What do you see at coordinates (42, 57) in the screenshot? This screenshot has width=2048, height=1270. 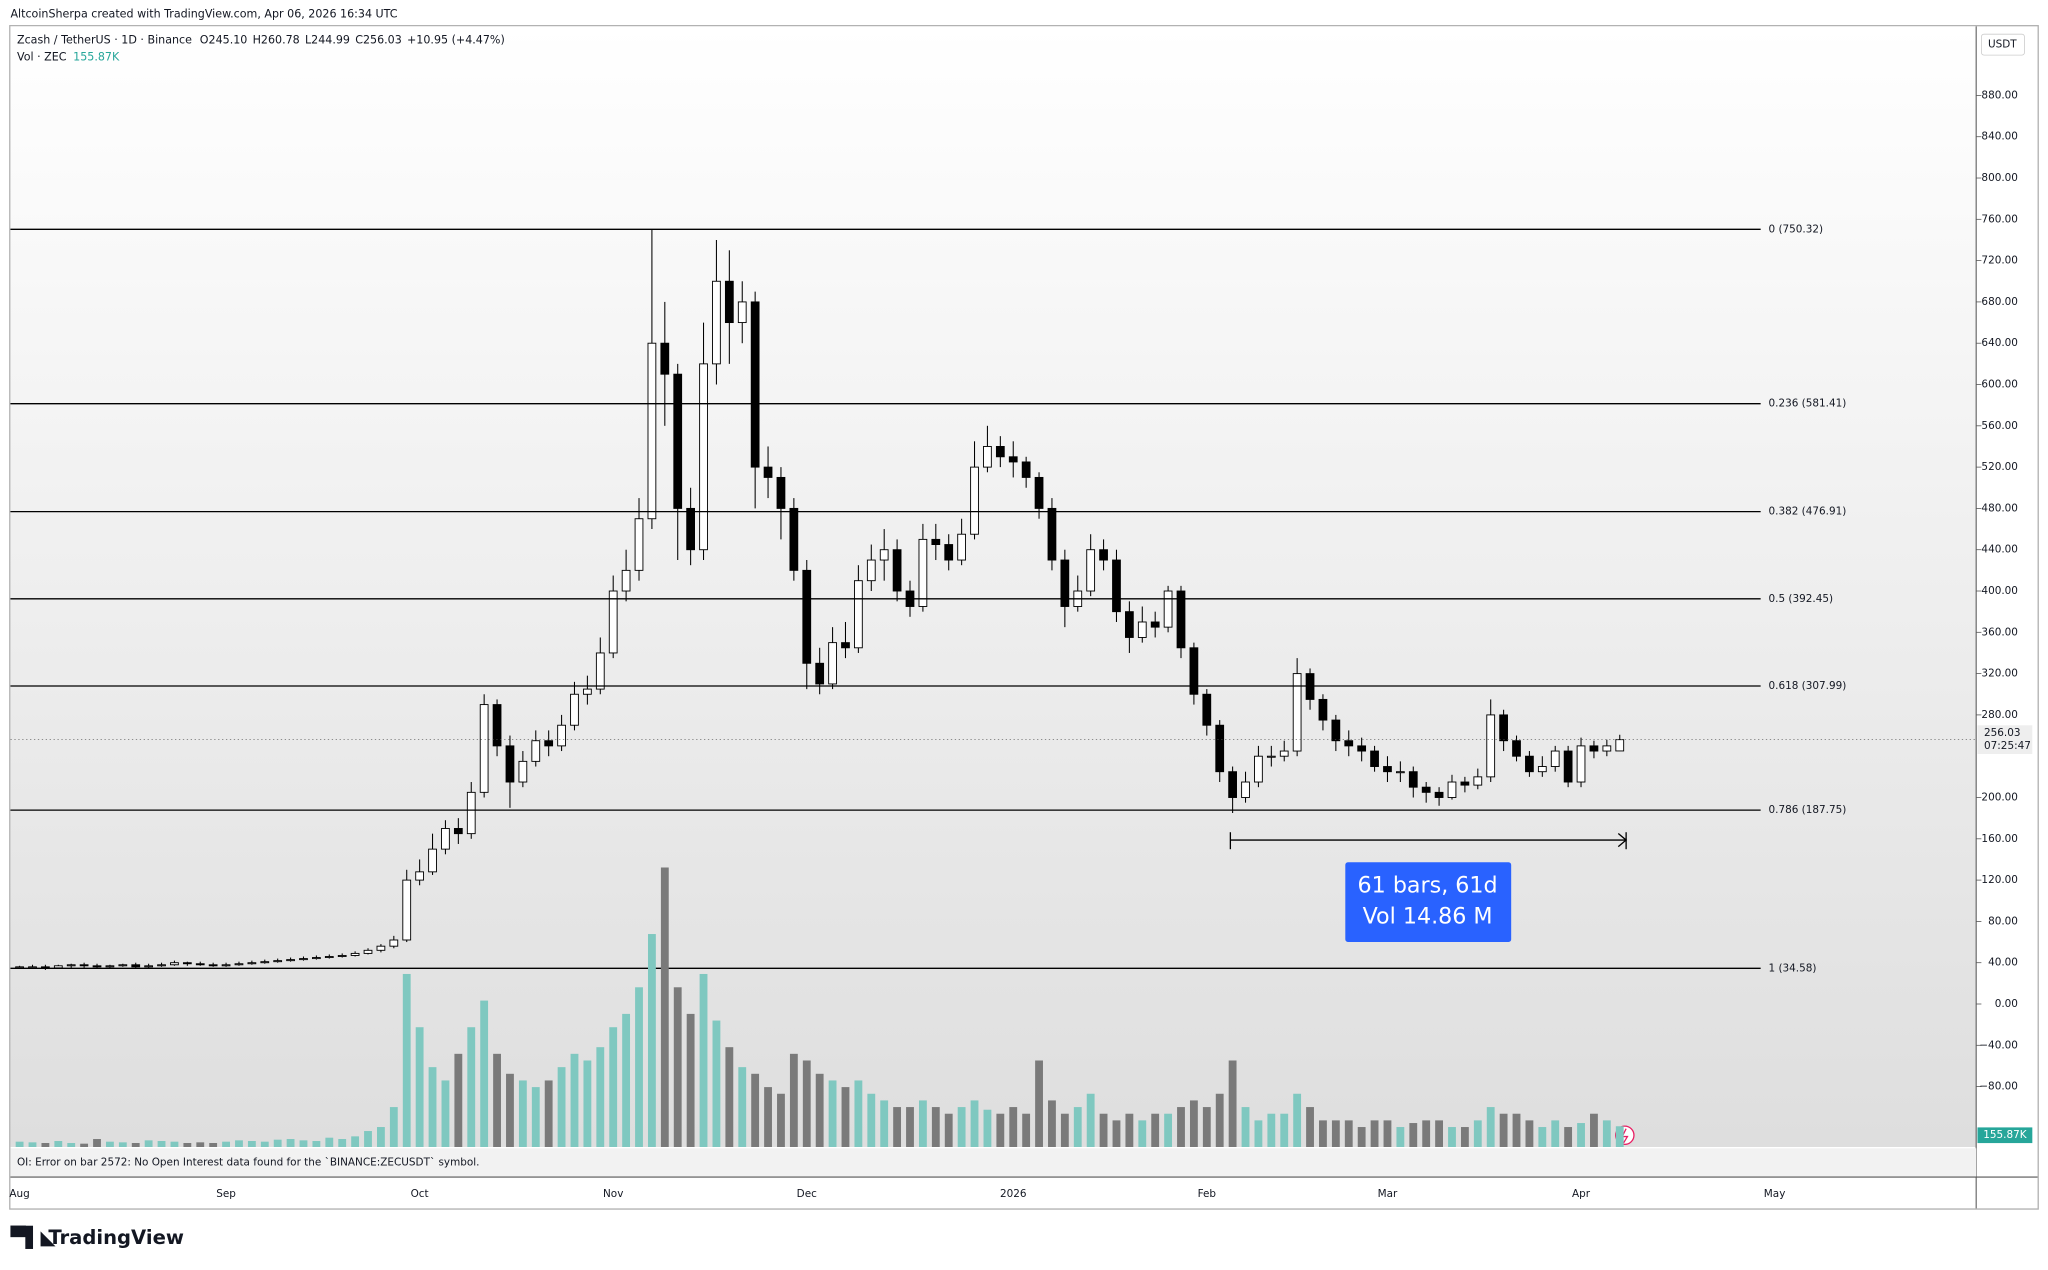 I see `volume-name: Vol · ZEC` at bounding box center [42, 57].